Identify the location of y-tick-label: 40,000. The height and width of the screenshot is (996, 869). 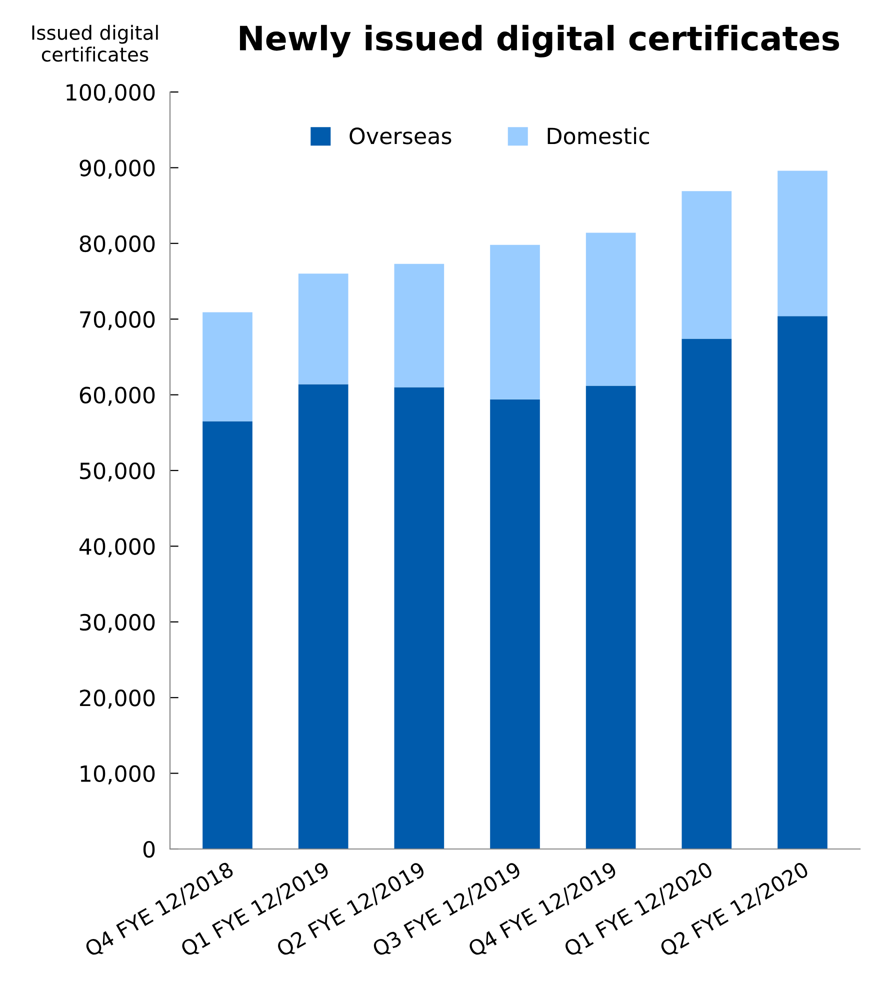
(117, 548).